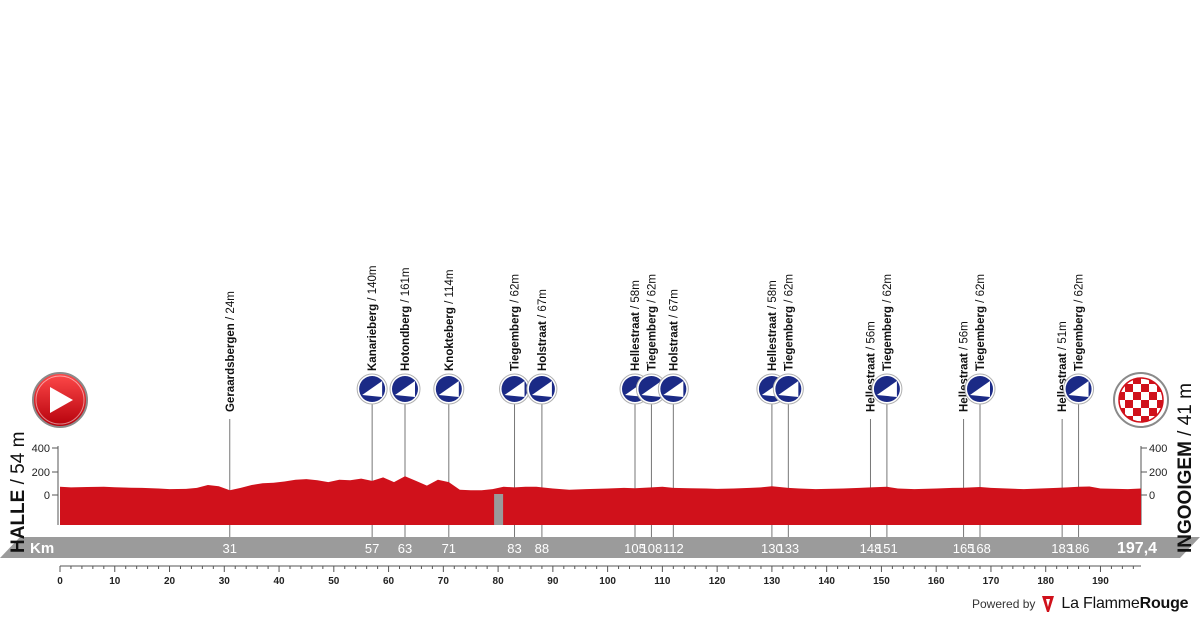 Image resolution: width=1200 pixels, height=620 pixels. I want to click on climb-height: / 51m, so click(1063, 337).